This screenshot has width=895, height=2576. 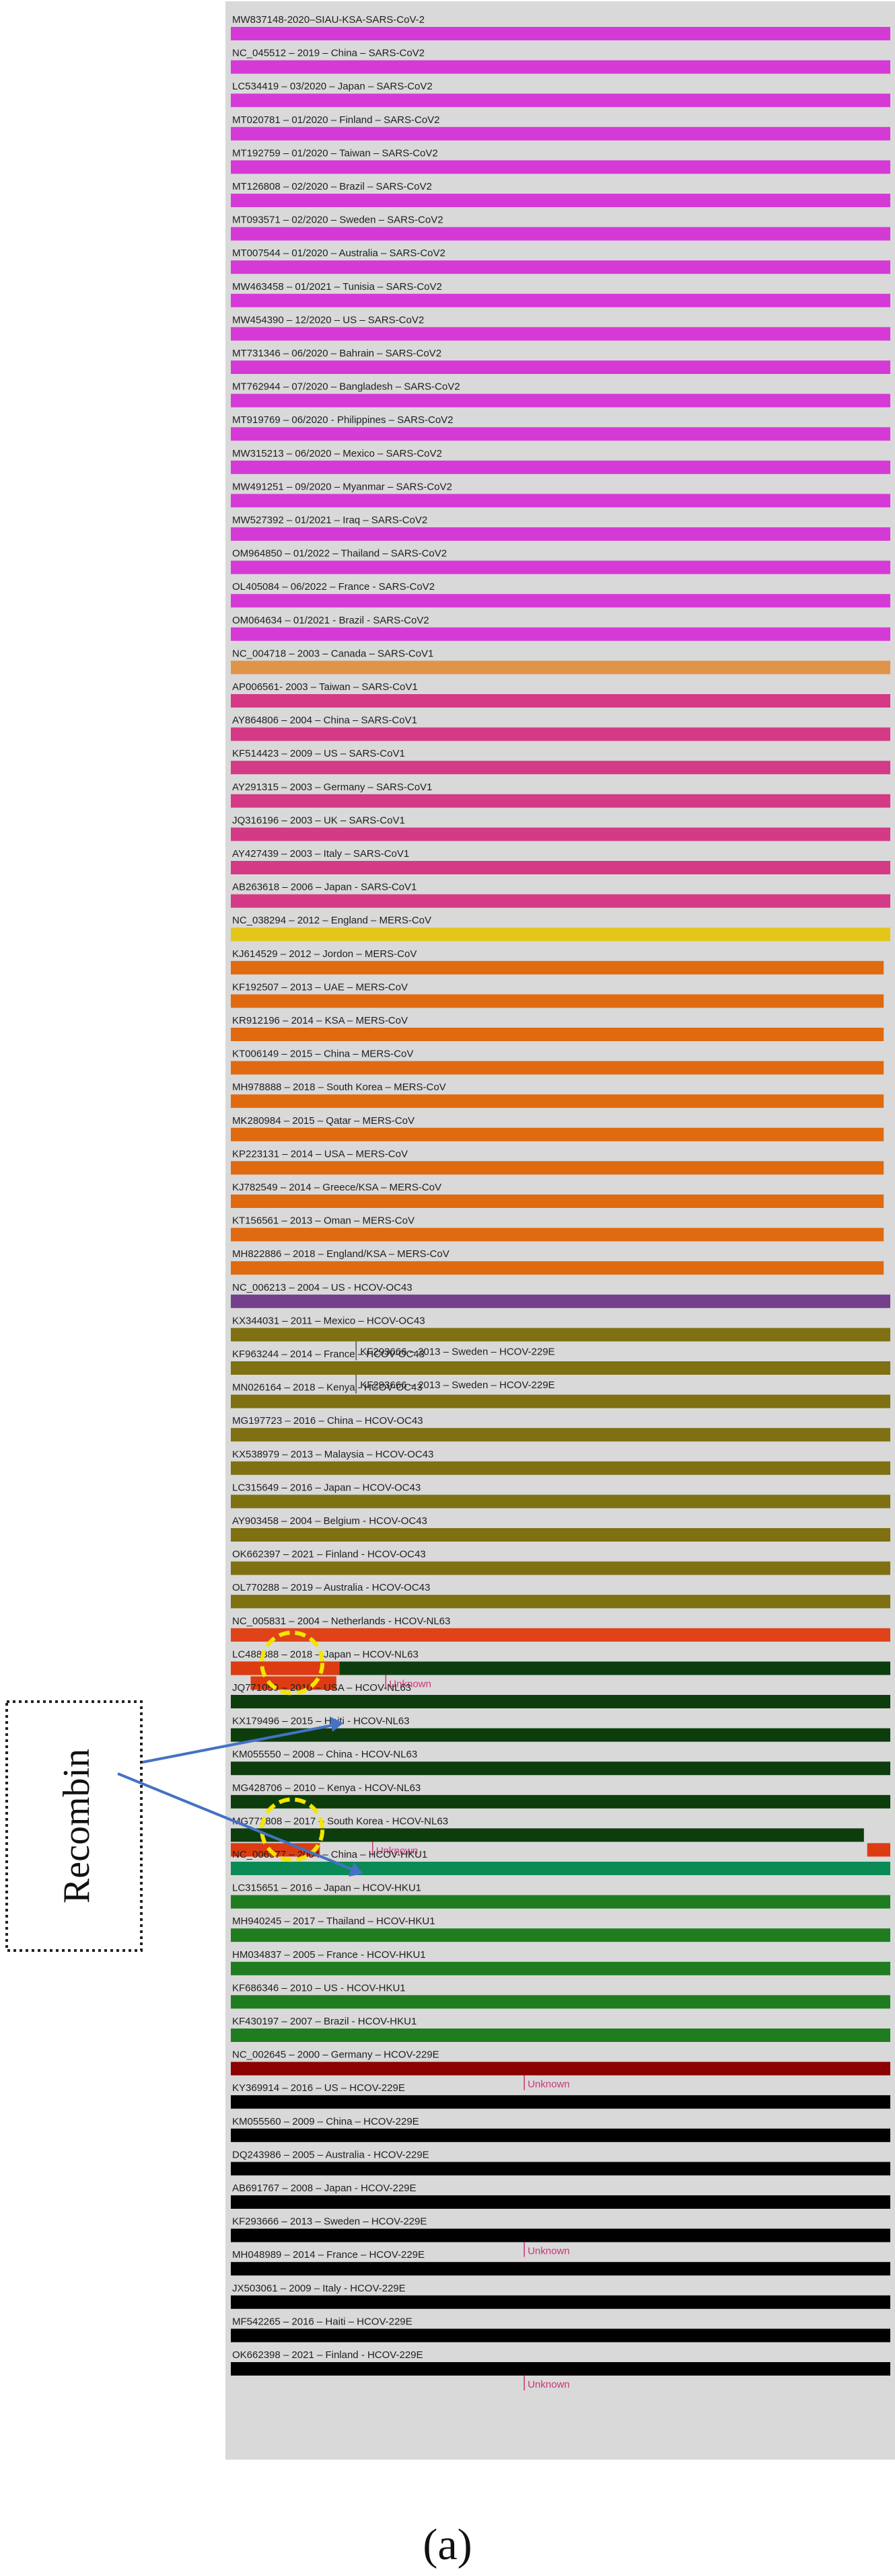 I want to click on genome-label: OL405084 – 06/2022 – France - SARS-CoV2, so click(x=334, y=587).